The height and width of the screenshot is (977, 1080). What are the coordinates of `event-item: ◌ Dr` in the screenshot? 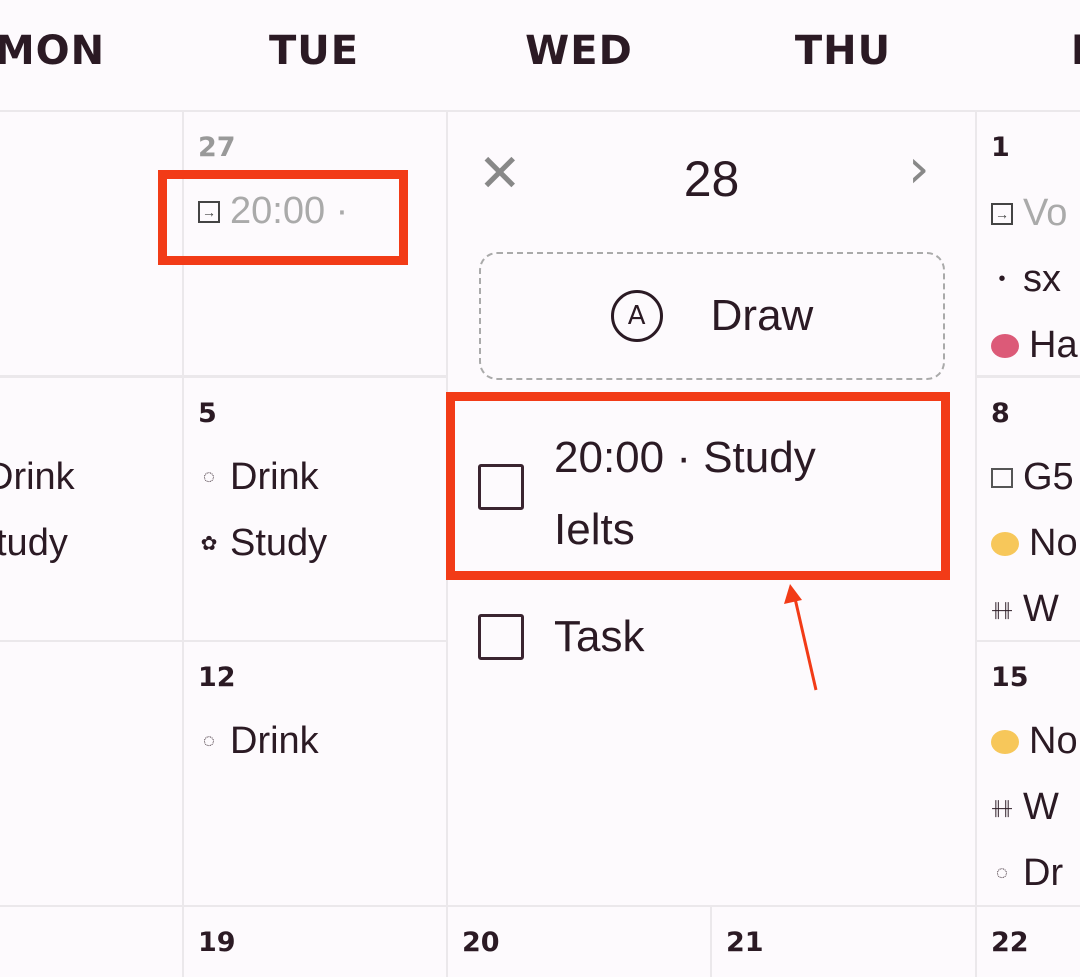 It's located at (1027, 873).